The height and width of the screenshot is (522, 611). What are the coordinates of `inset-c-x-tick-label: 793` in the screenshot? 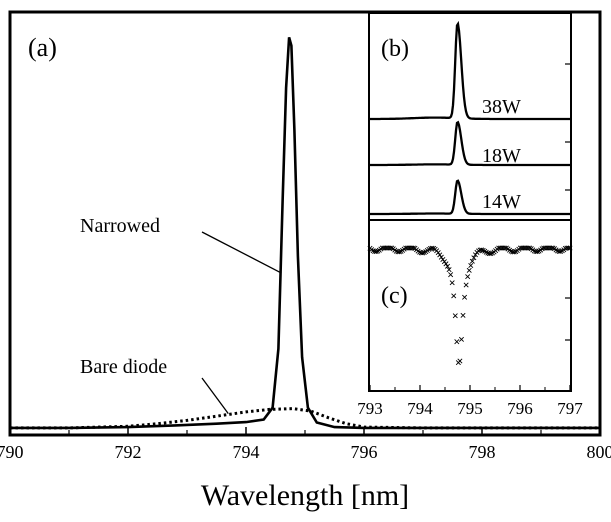 It's located at (370, 408).